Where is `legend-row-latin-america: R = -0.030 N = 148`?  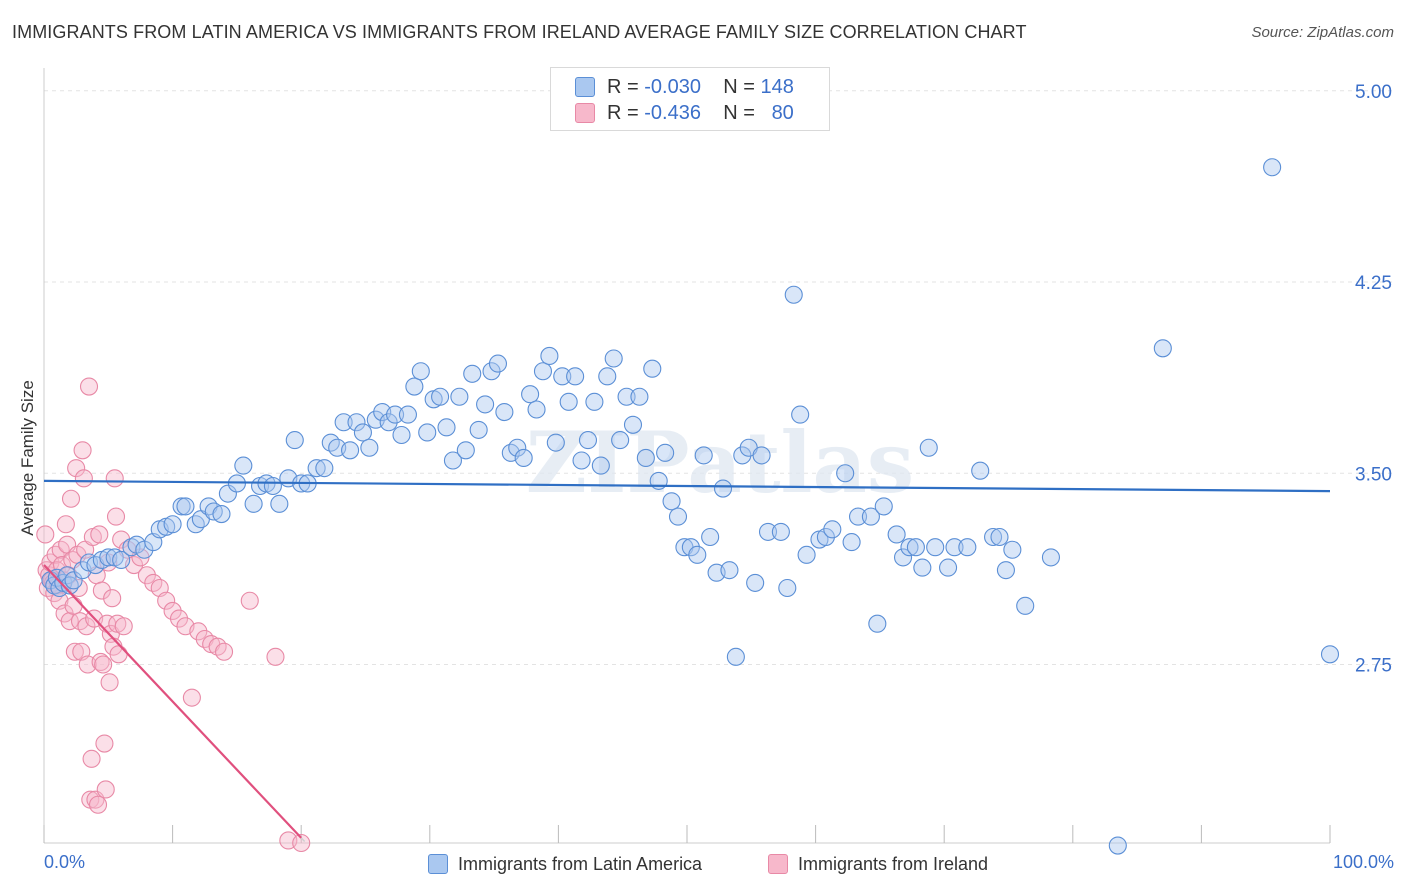 legend-row-latin-america: R = -0.030 N = 148 is located at coordinates (684, 87).